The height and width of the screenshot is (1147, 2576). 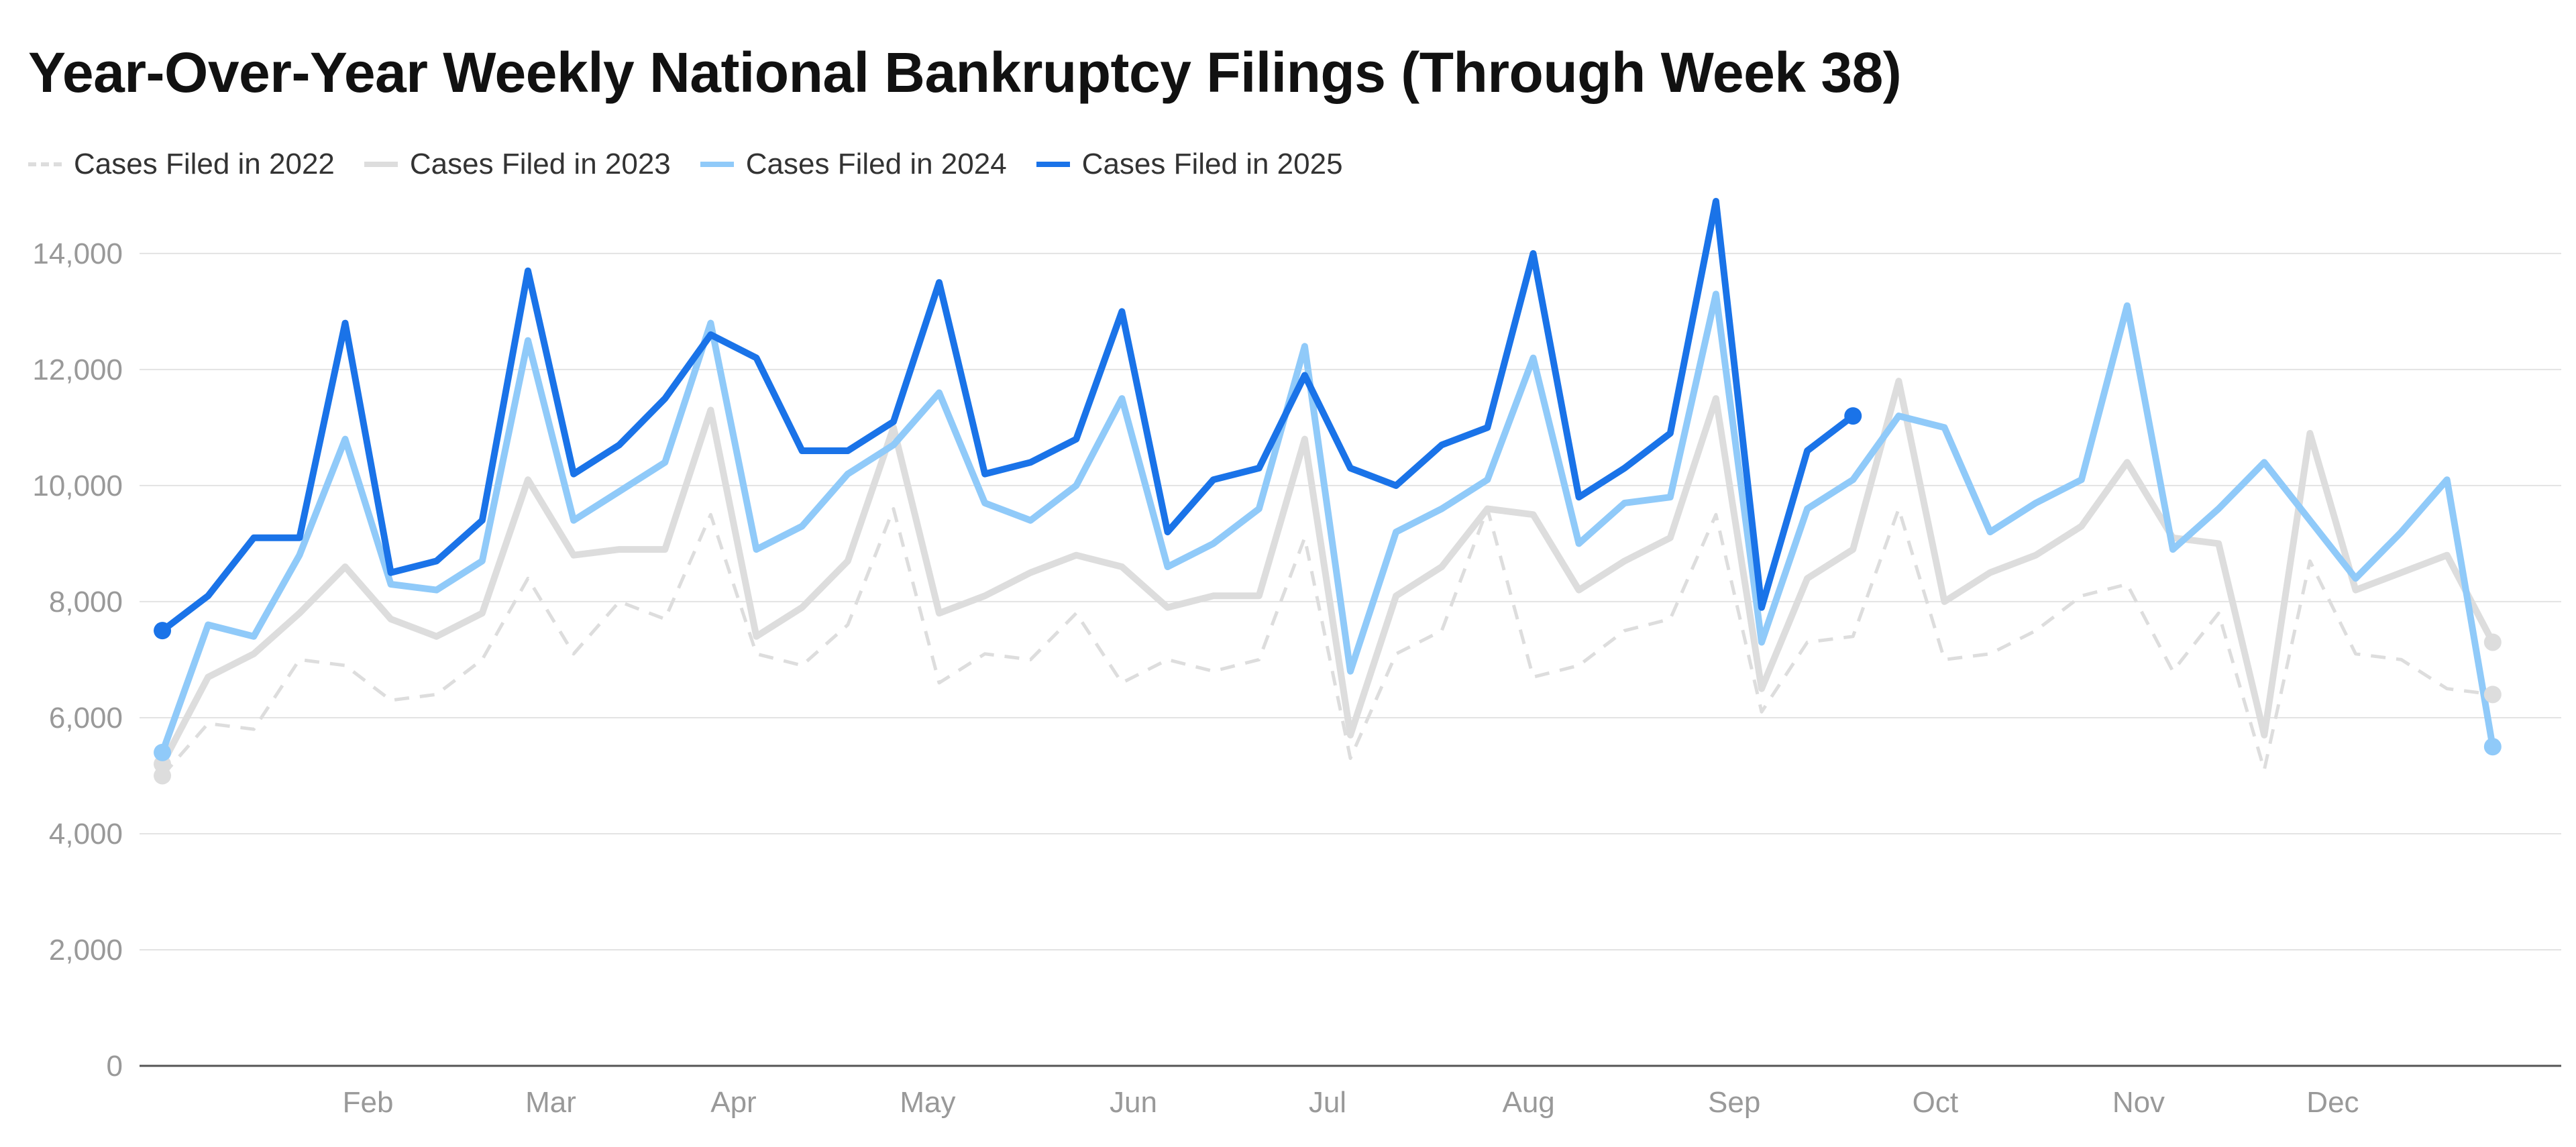 I want to click on legend-item-2025: Cases Filed in 2025, so click(x=1189, y=164).